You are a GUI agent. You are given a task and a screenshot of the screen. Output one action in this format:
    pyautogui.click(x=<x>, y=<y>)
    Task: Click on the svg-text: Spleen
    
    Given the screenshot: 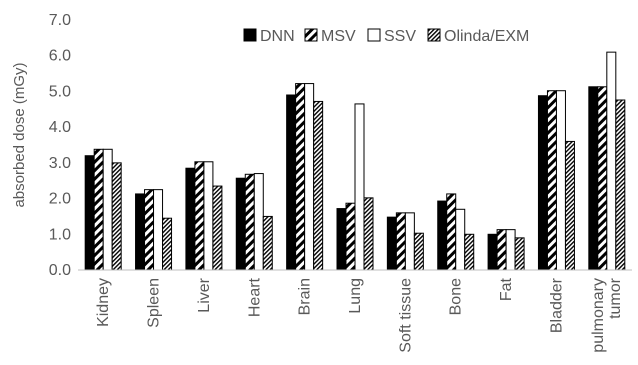 What is the action you would take?
    pyautogui.click(x=154, y=303)
    